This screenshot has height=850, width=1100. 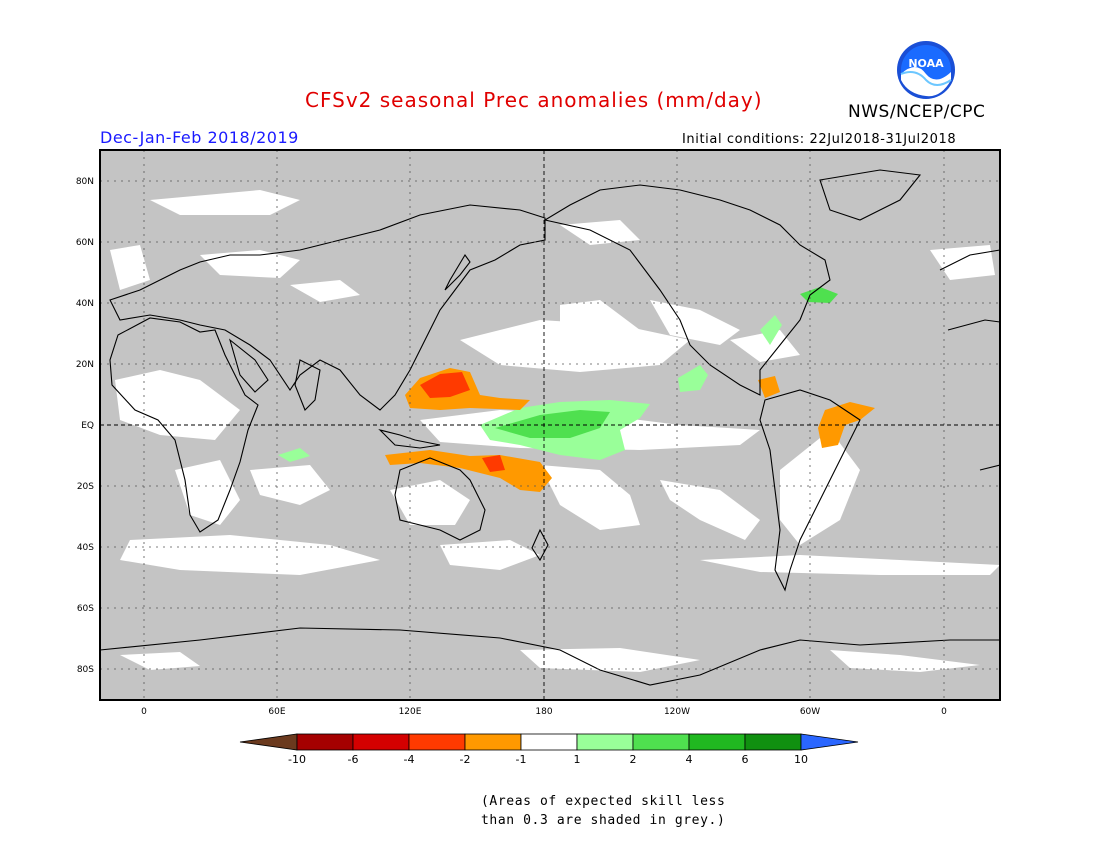 What do you see at coordinates (810, 712) in the screenshot?
I see `lon-label: 60W` at bounding box center [810, 712].